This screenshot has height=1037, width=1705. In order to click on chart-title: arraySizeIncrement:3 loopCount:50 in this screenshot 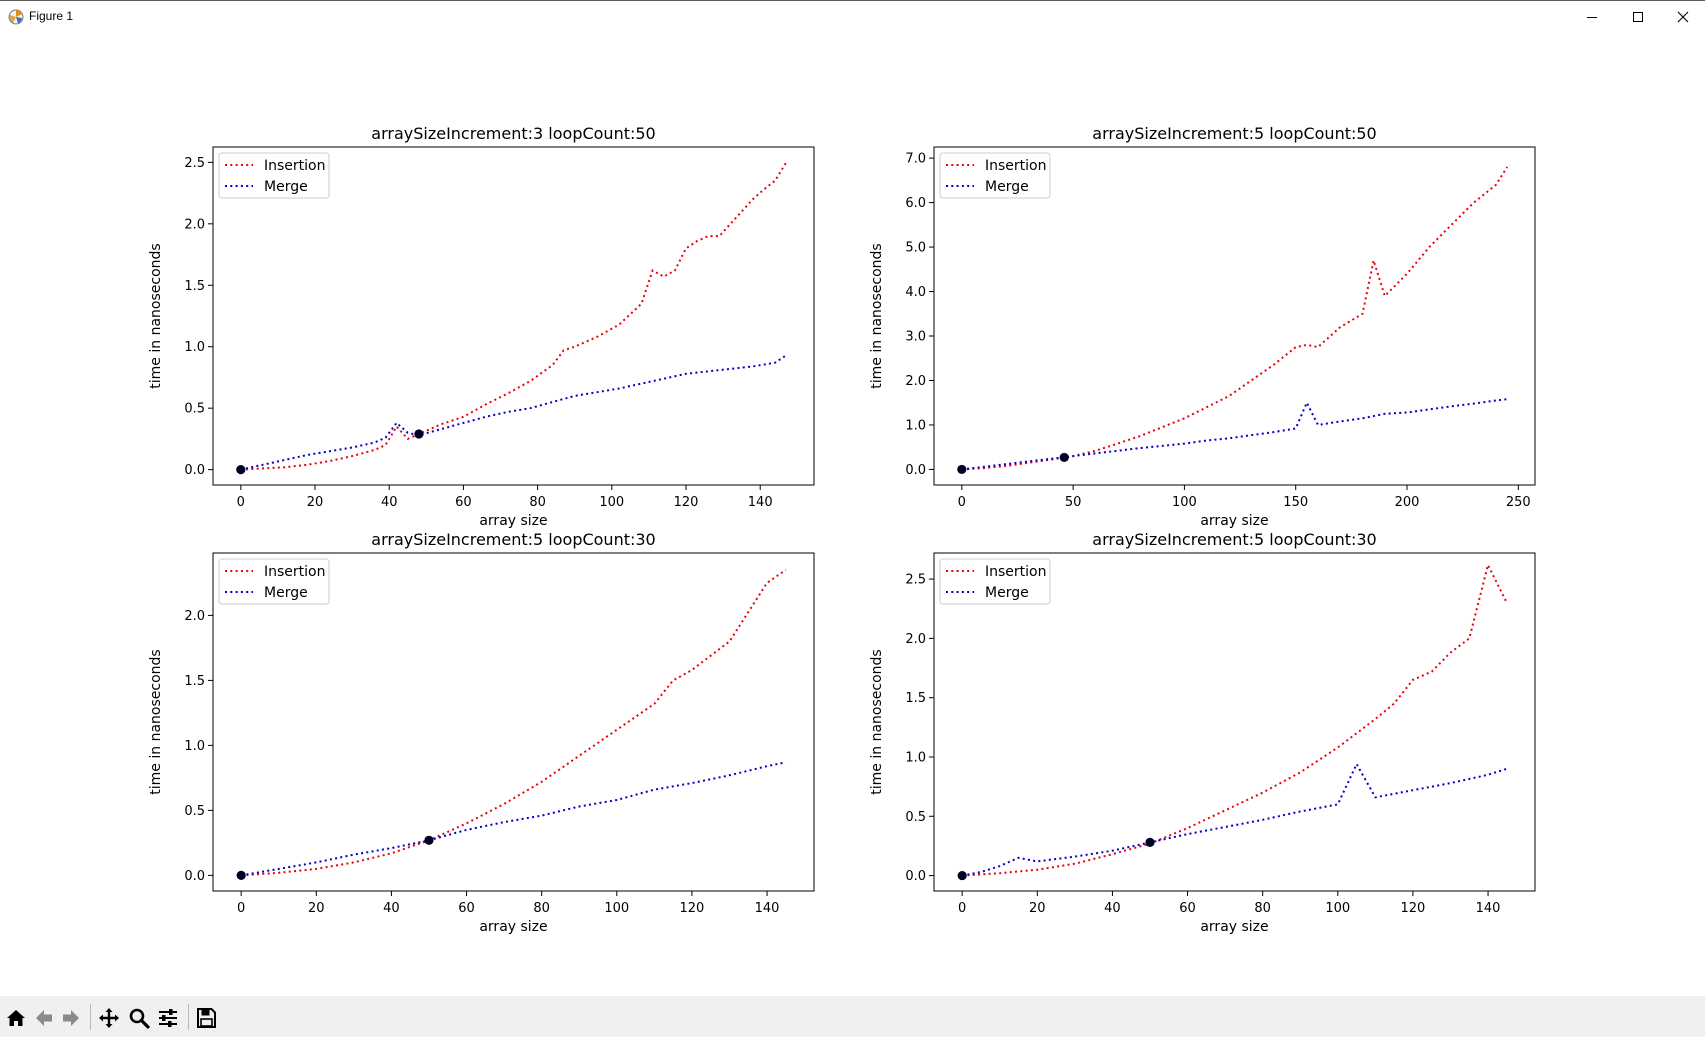, I will do `click(513, 133)`.